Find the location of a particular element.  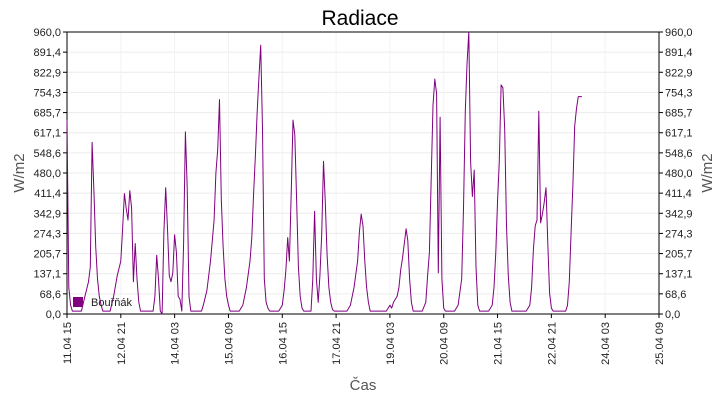

x-tick-label: 21.04 15 is located at coordinates (499, 343).